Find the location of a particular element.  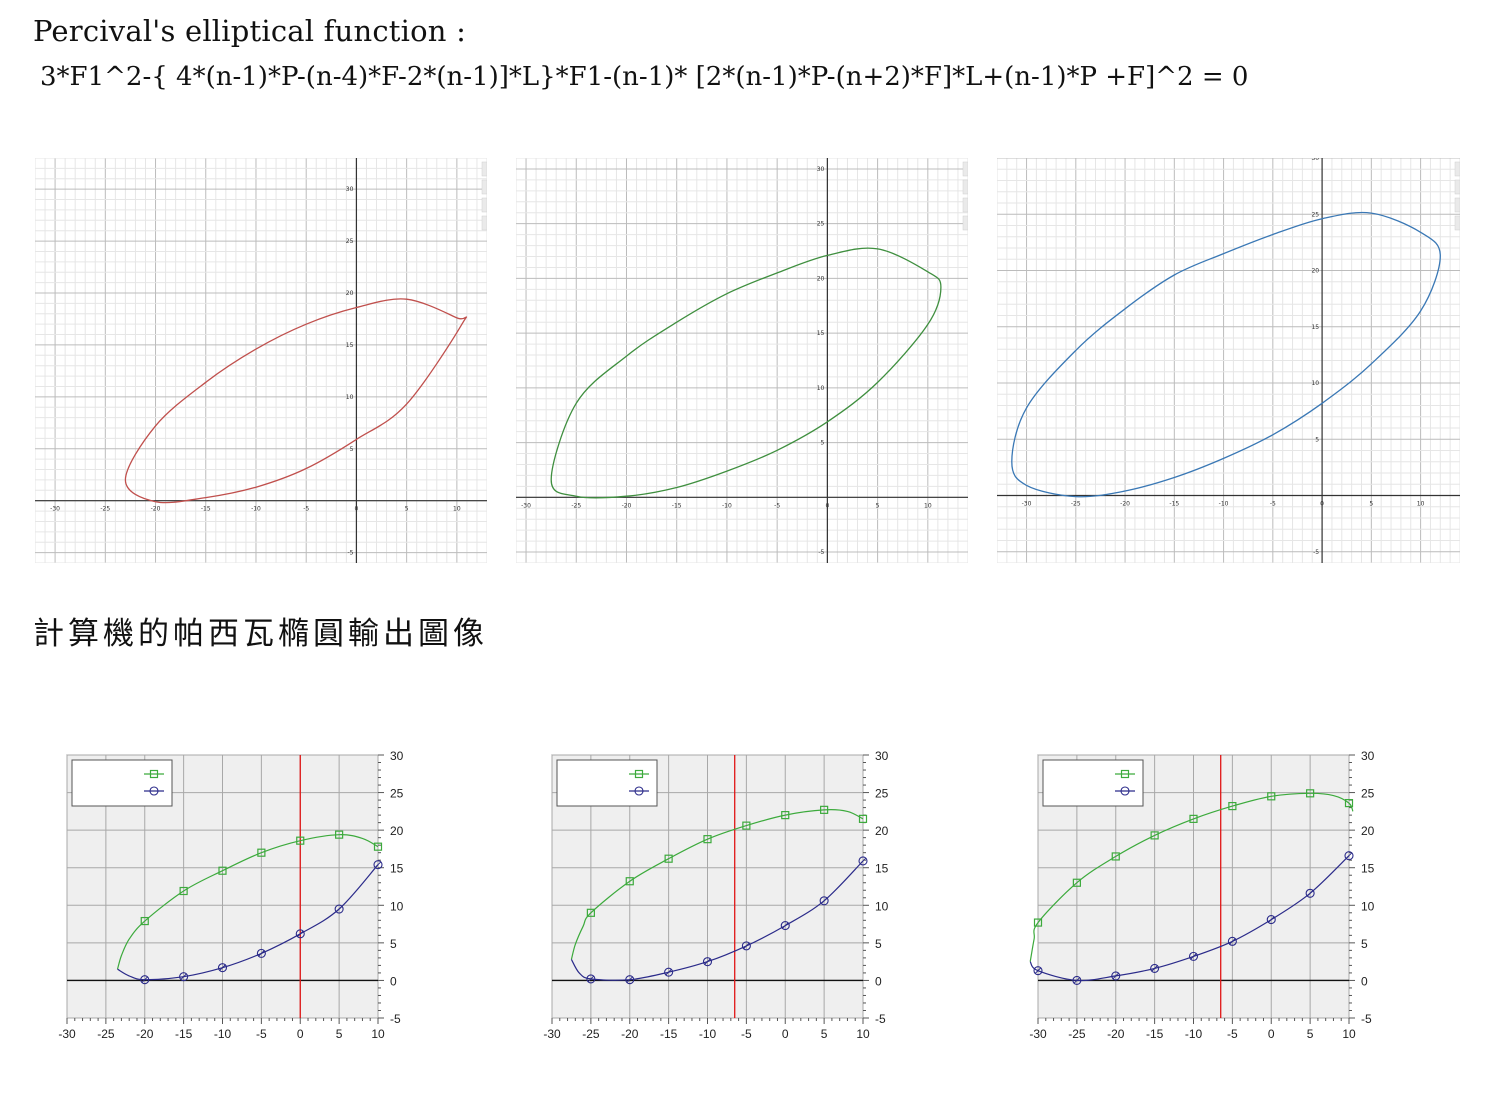

y-tick-label: 15 is located at coordinates (821, 333).